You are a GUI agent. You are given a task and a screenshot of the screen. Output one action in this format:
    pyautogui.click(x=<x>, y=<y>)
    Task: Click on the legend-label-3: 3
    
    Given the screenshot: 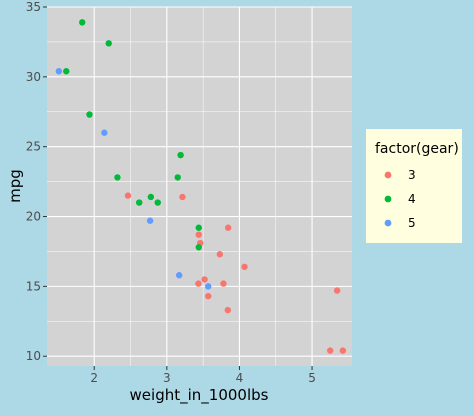 What is the action you would take?
    pyautogui.click(x=412, y=175)
    